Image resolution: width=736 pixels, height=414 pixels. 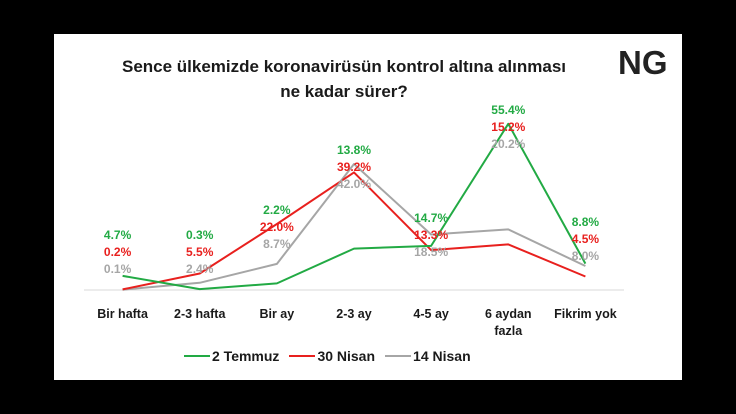 I want to click on data-label: 22.0%, so click(x=277, y=227).